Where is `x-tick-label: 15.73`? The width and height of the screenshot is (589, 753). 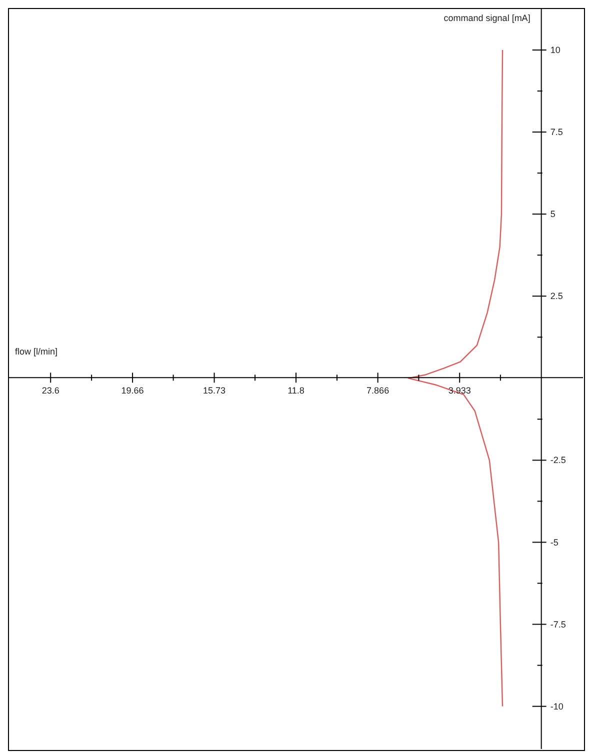
x-tick-label: 15.73 is located at coordinates (214, 391).